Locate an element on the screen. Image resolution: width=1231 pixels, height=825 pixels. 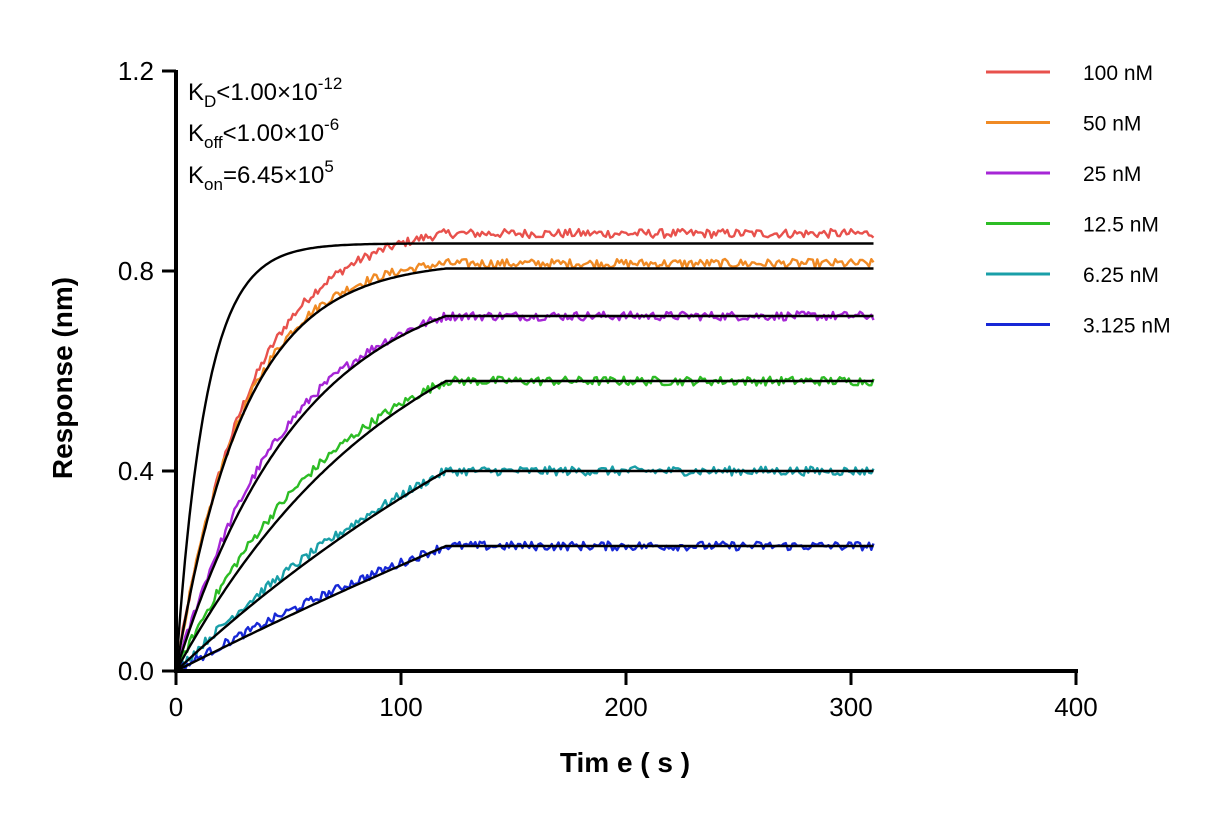
x-tick-label: 200 is located at coordinates (625, 707).